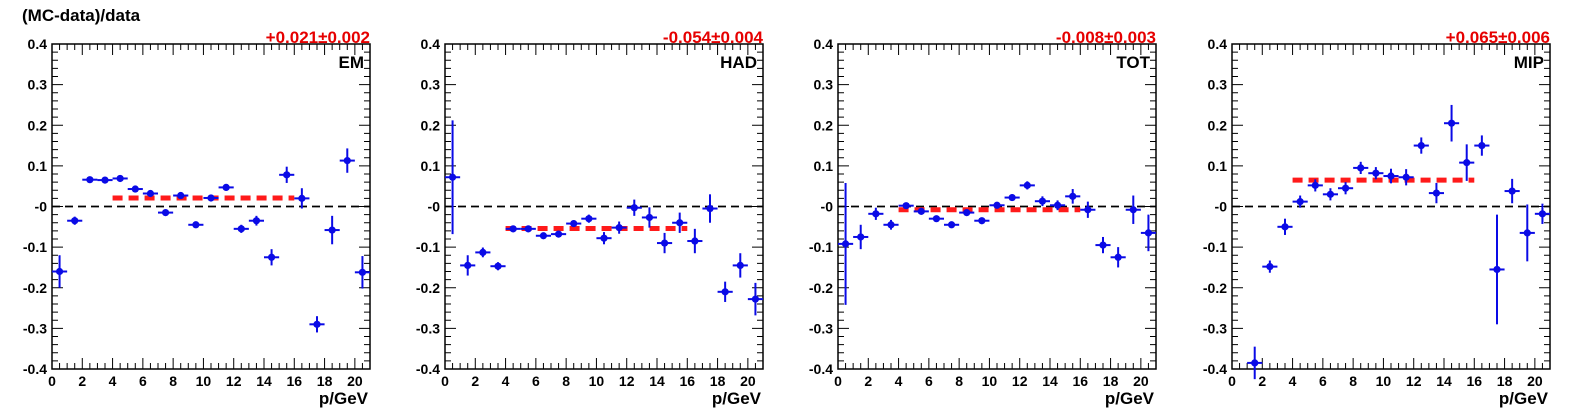 Image resolution: width=1575 pixels, height=419 pixels. Describe the element at coordinates (713, 37) in the screenshot. I see `fit-result-label: -0.054±0.004` at that location.